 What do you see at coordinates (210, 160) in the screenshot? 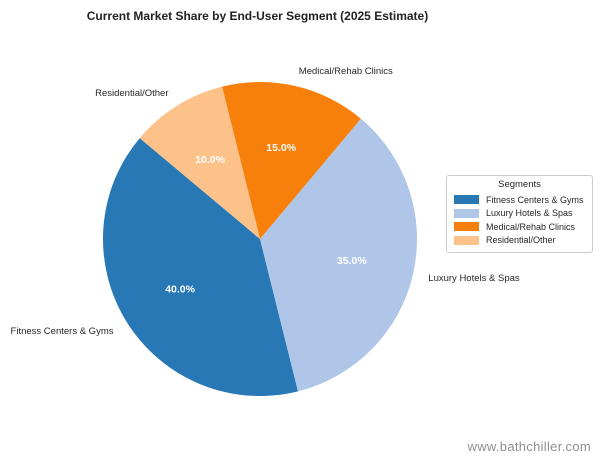
I see `pie-percent-label-residential-other: 10.0%` at bounding box center [210, 160].